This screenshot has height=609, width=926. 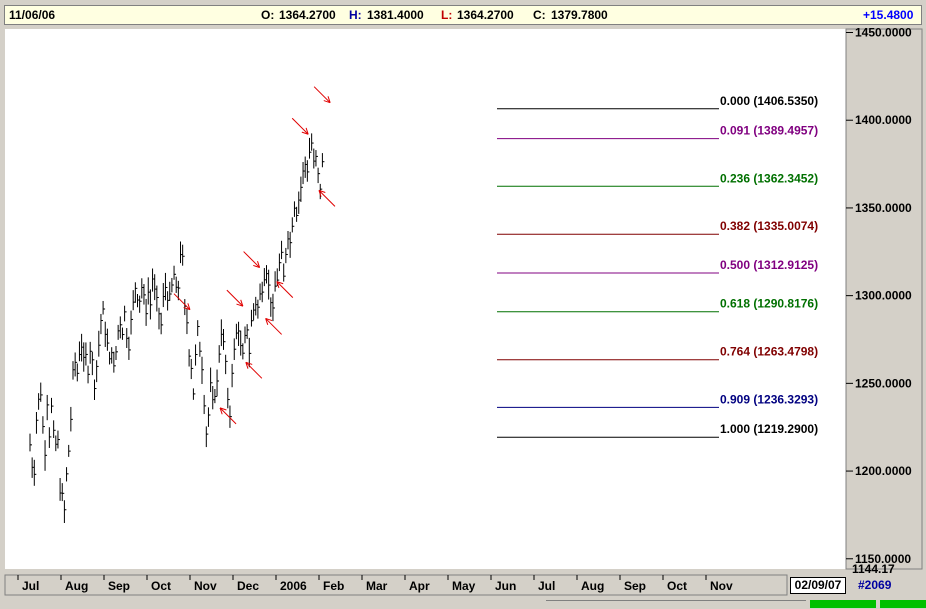 I want to click on x-tick-label: Jun, so click(x=505, y=586).